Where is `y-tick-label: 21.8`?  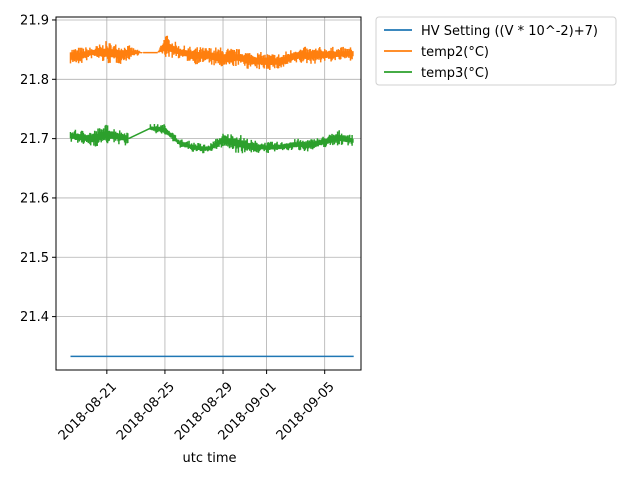 y-tick-label: 21.8 is located at coordinates (34, 80).